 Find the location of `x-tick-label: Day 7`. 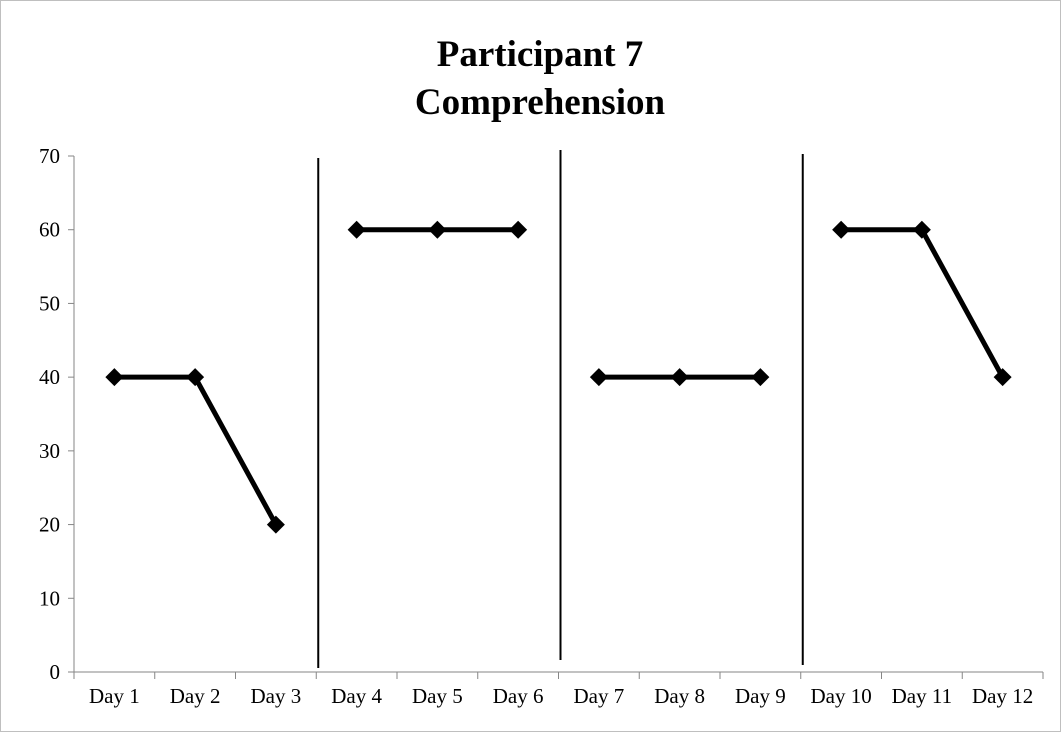

x-tick-label: Day 7 is located at coordinates (599, 696).